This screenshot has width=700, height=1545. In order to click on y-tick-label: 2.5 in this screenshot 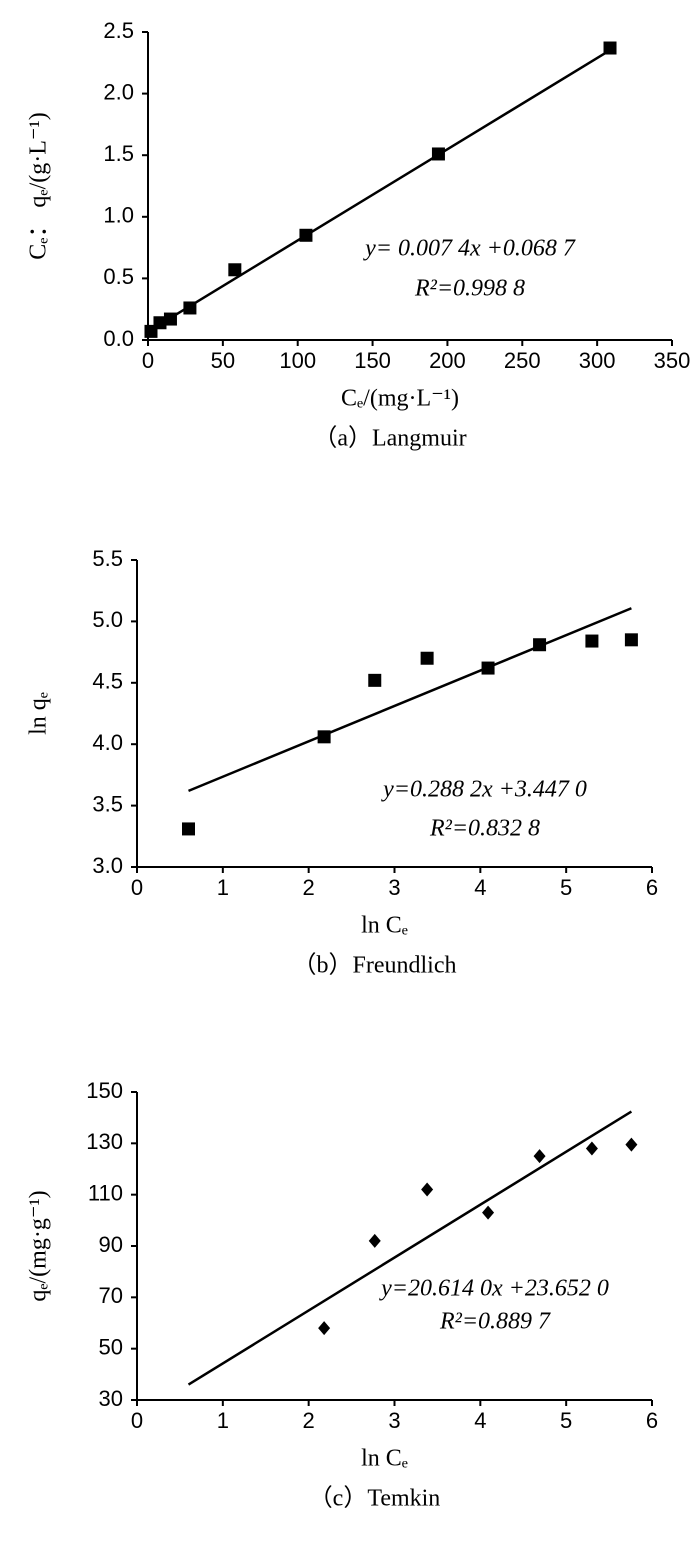, I will do `click(118, 30)`.